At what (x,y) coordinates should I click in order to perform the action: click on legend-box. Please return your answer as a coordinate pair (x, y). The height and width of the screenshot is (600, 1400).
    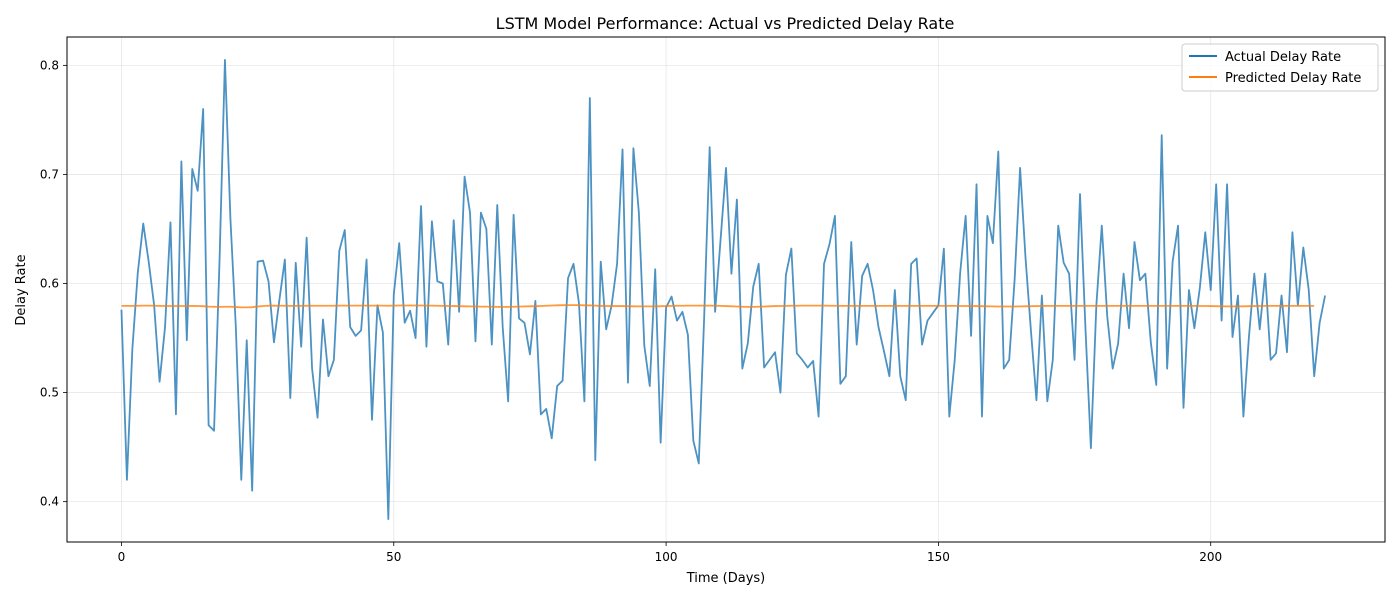
    Looking at the image, I should click on (1280, 67).